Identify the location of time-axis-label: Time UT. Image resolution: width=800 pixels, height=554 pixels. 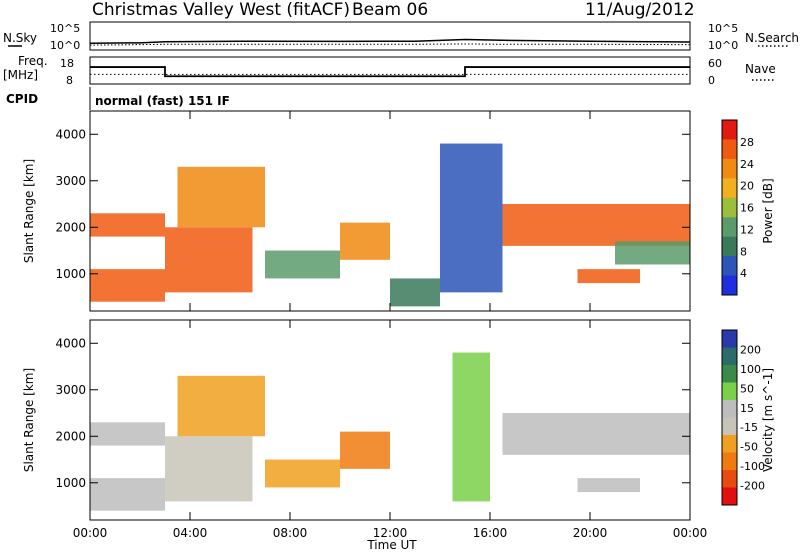
(391, 545).